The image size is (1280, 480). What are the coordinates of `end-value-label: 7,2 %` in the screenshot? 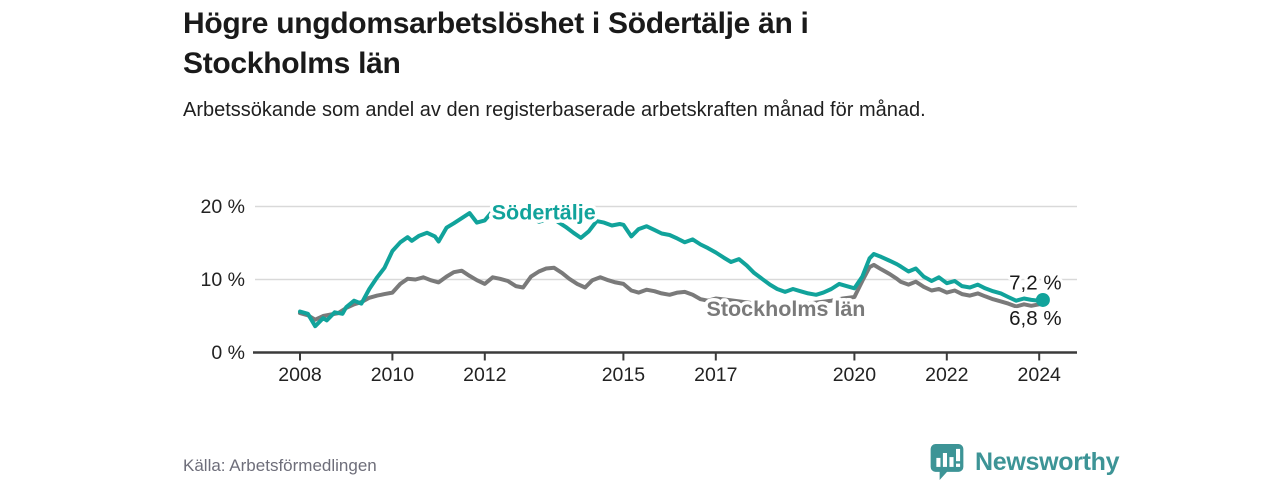 It's located at (1035, 283).